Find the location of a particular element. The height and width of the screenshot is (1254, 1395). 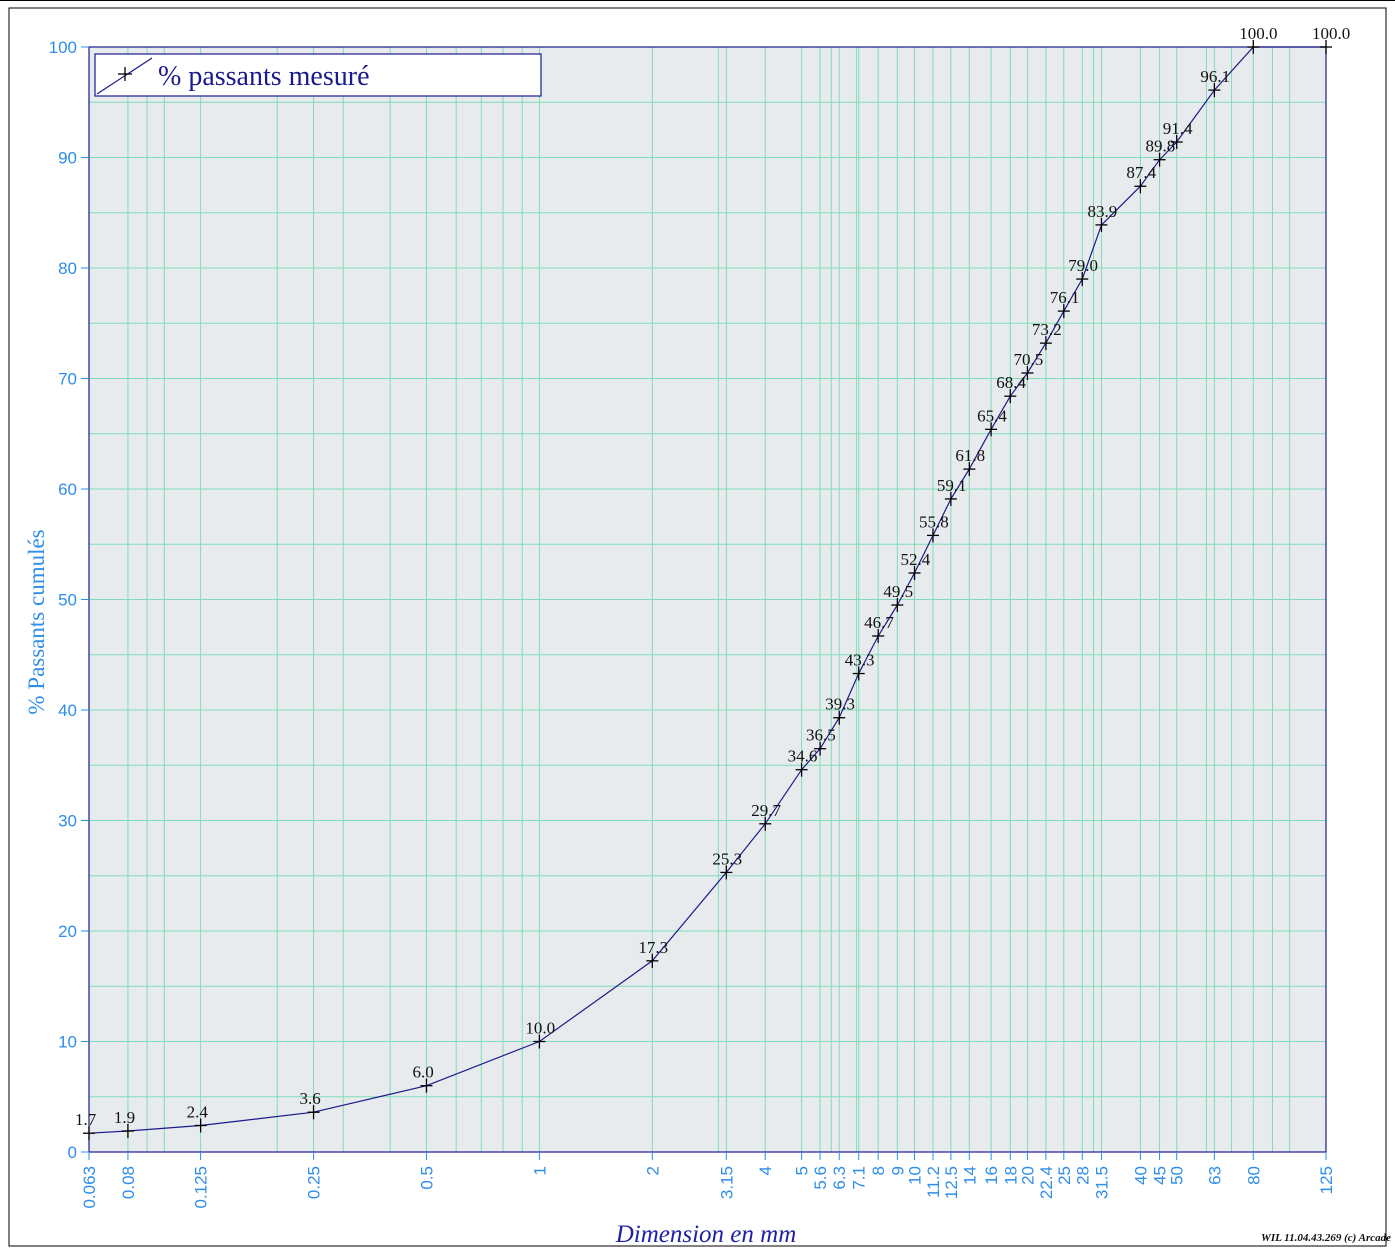

x-tick-label: 8 is located at coordinates (878, 1170).